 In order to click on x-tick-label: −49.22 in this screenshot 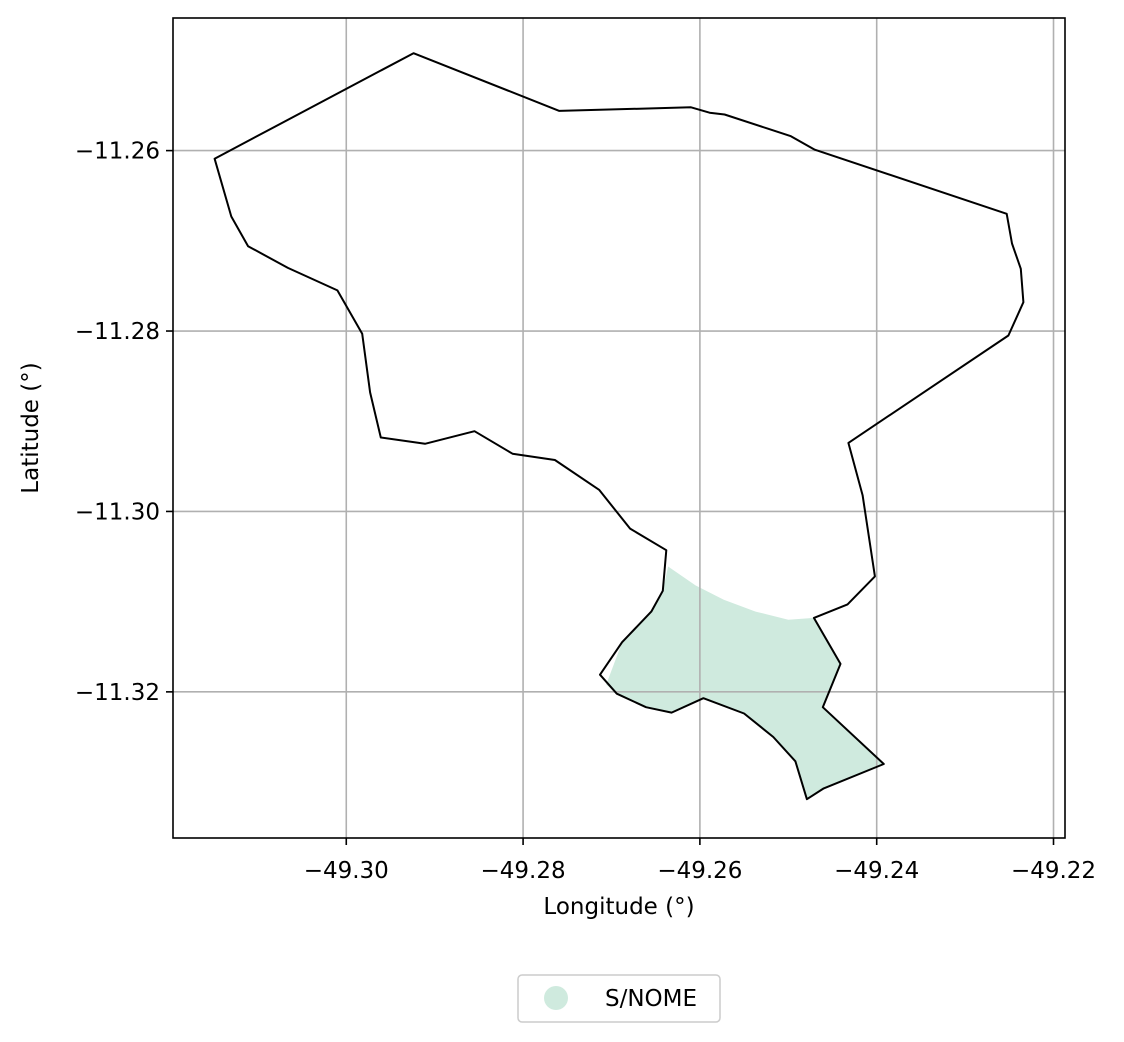, I will do `click(1053, 871)`.